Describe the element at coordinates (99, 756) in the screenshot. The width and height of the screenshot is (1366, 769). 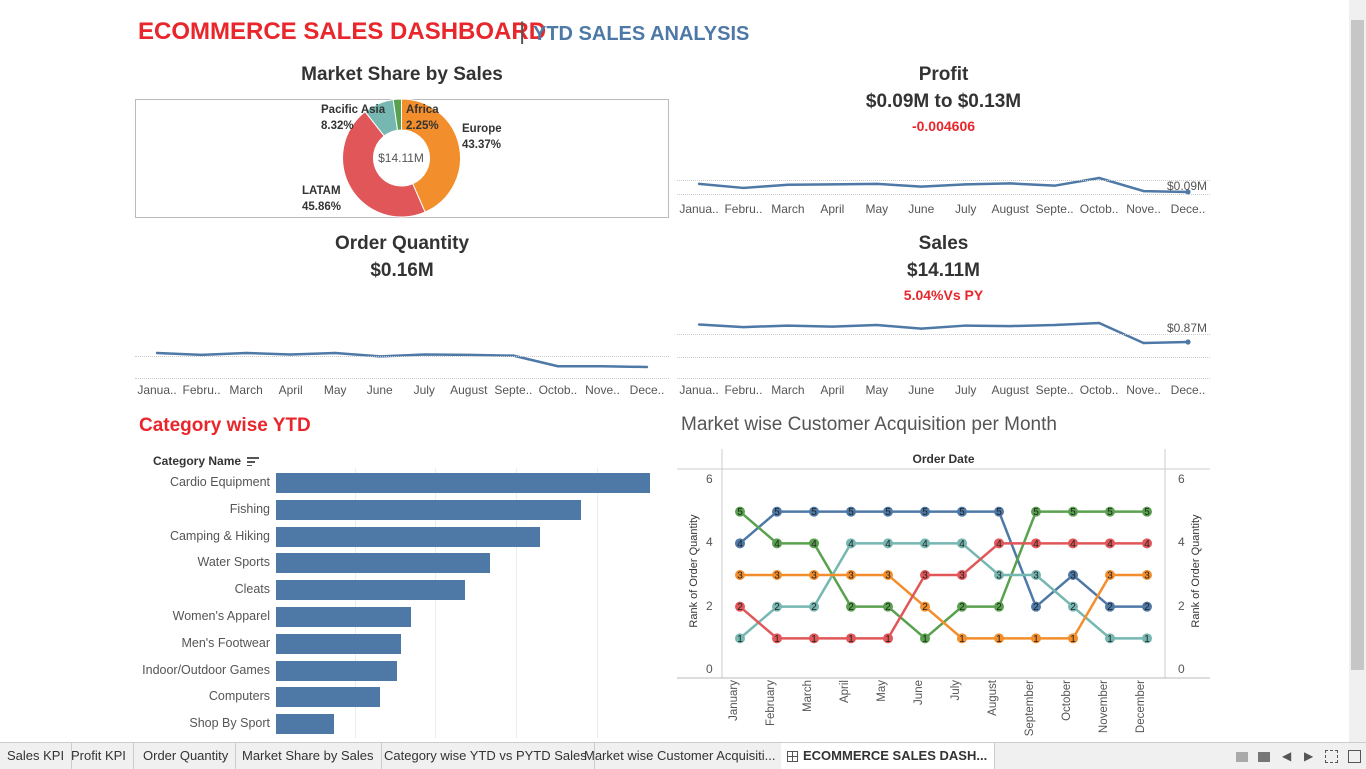
I see `tab-profit-kpi: Profit KPI` at that location.